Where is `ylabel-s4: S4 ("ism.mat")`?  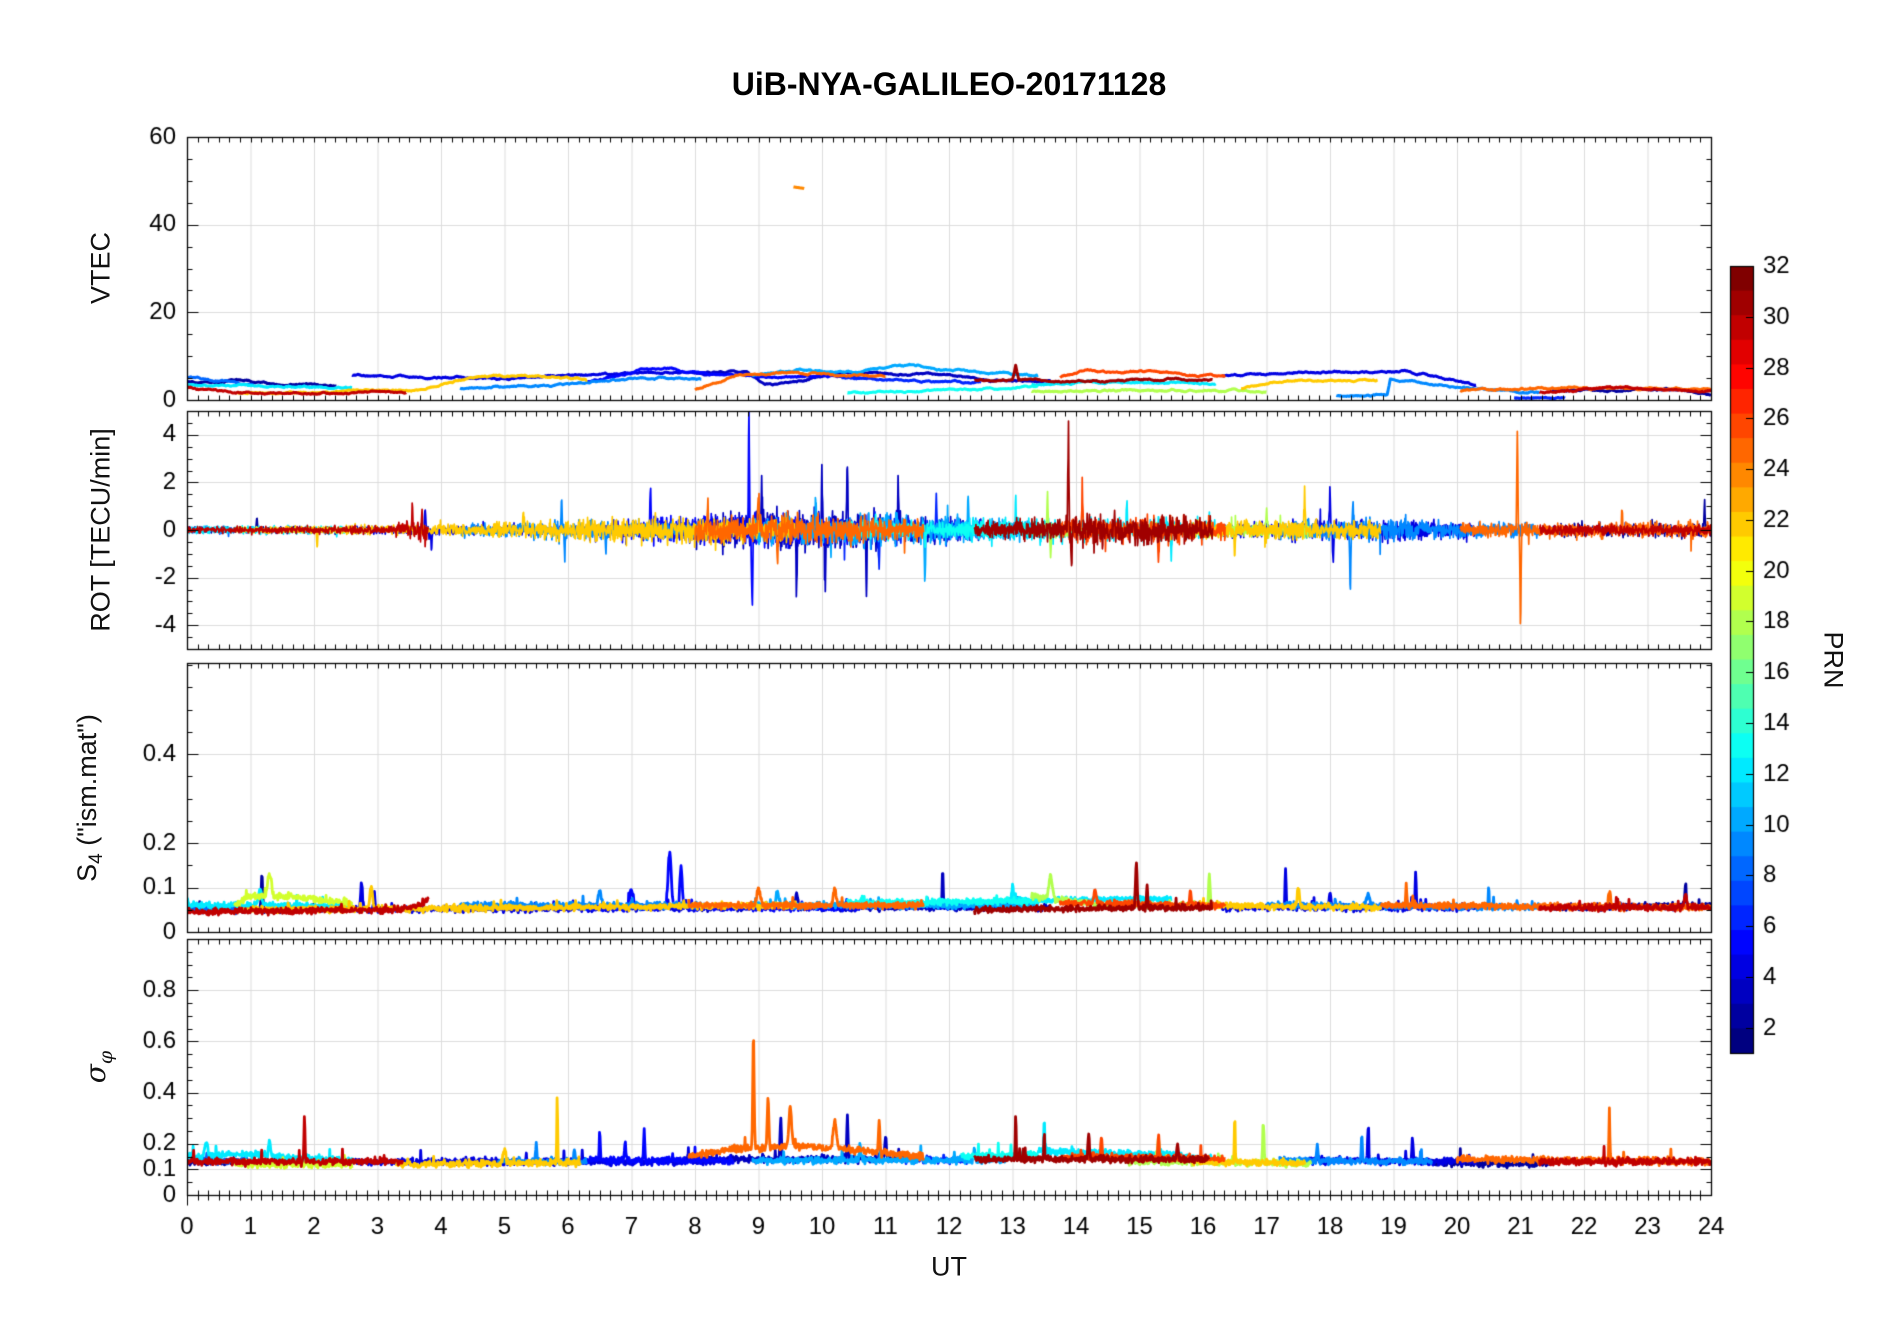
ylabel-s4: S4 ("ism.mat") is located at coordinates (89, 798).